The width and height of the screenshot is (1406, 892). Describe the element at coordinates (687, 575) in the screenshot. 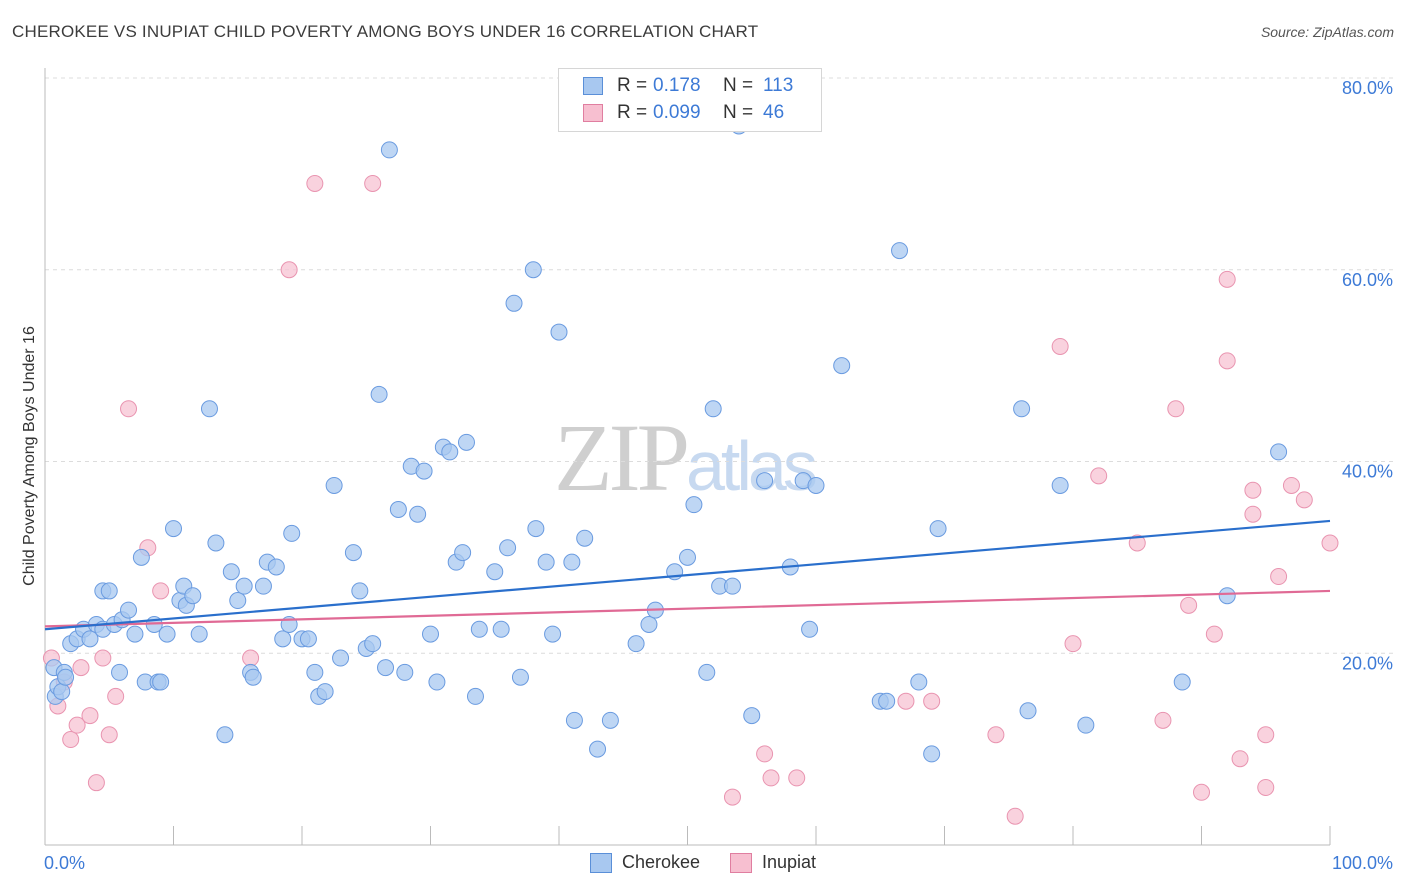

I see `cherokee-trend-line` at that location.